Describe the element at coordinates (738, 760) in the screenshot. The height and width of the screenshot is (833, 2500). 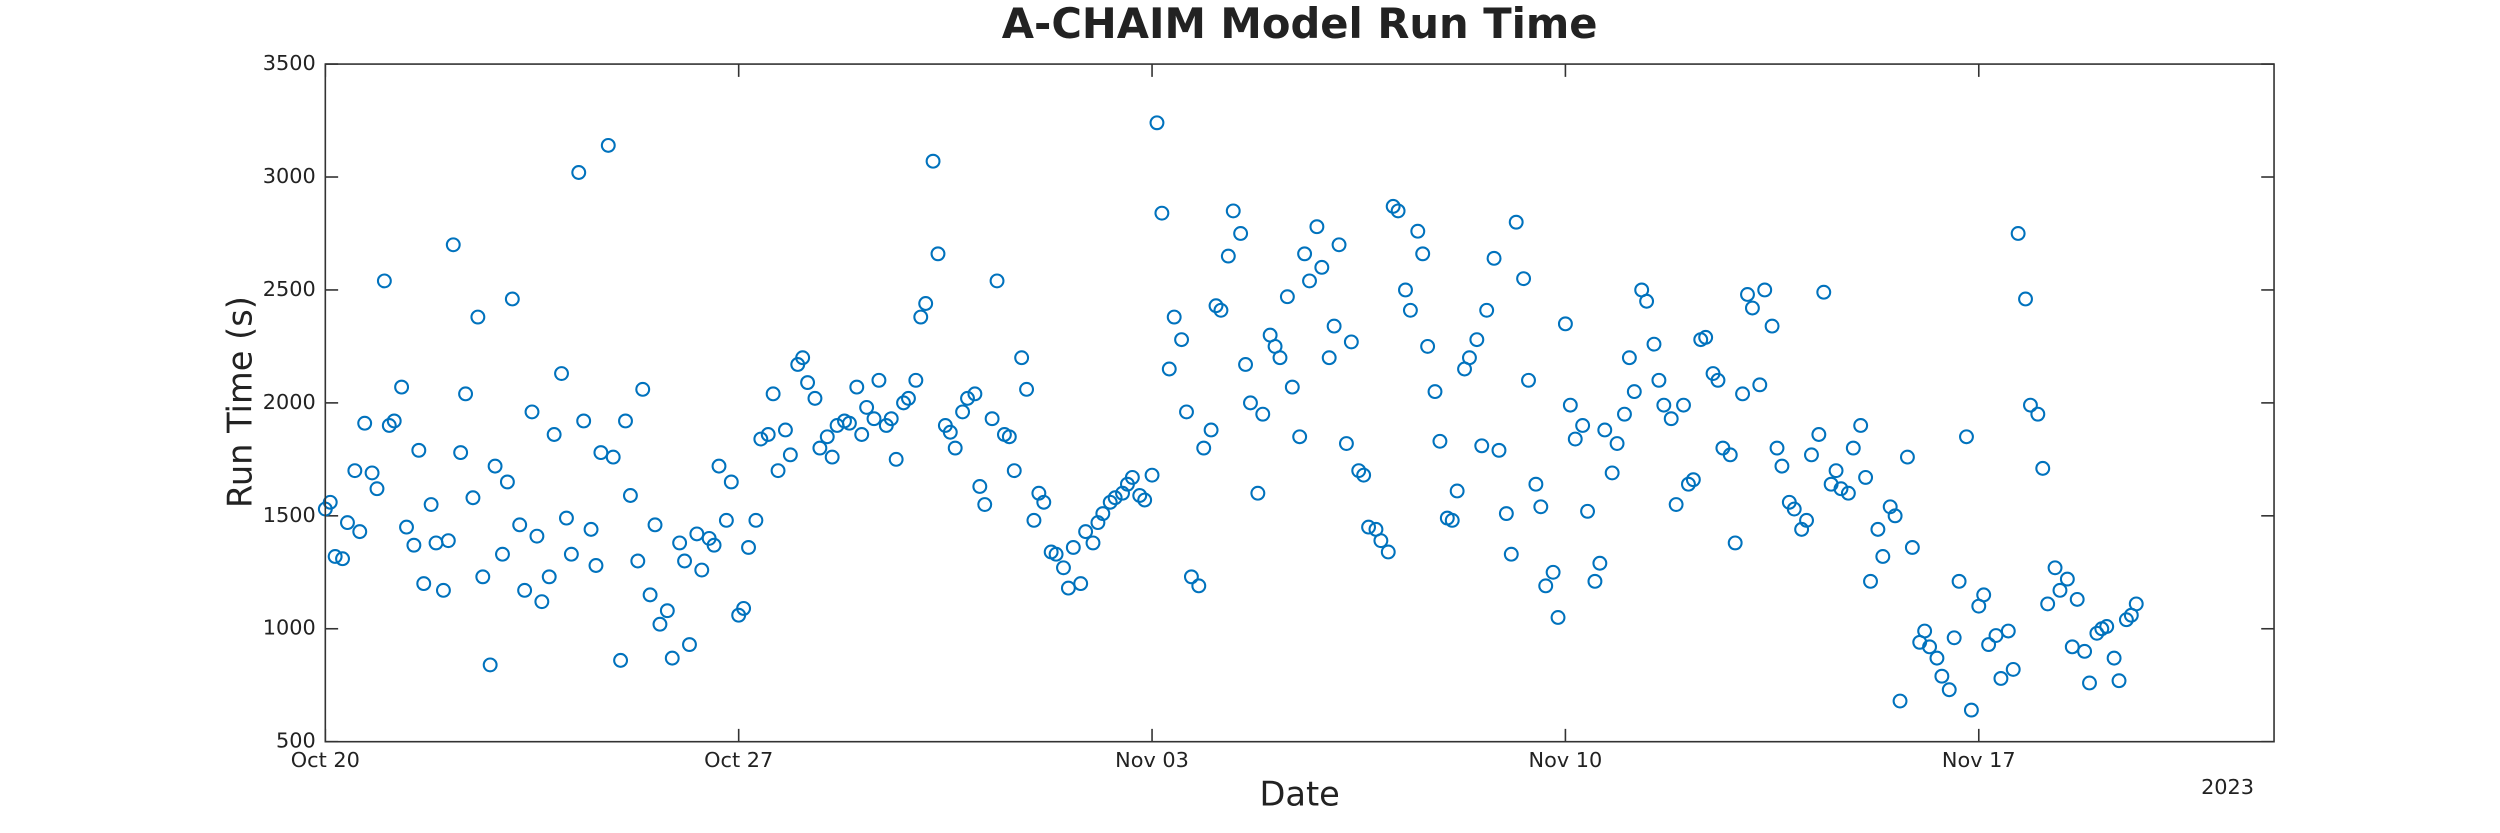
I see `x-tick-label: Oct 27` at that location.